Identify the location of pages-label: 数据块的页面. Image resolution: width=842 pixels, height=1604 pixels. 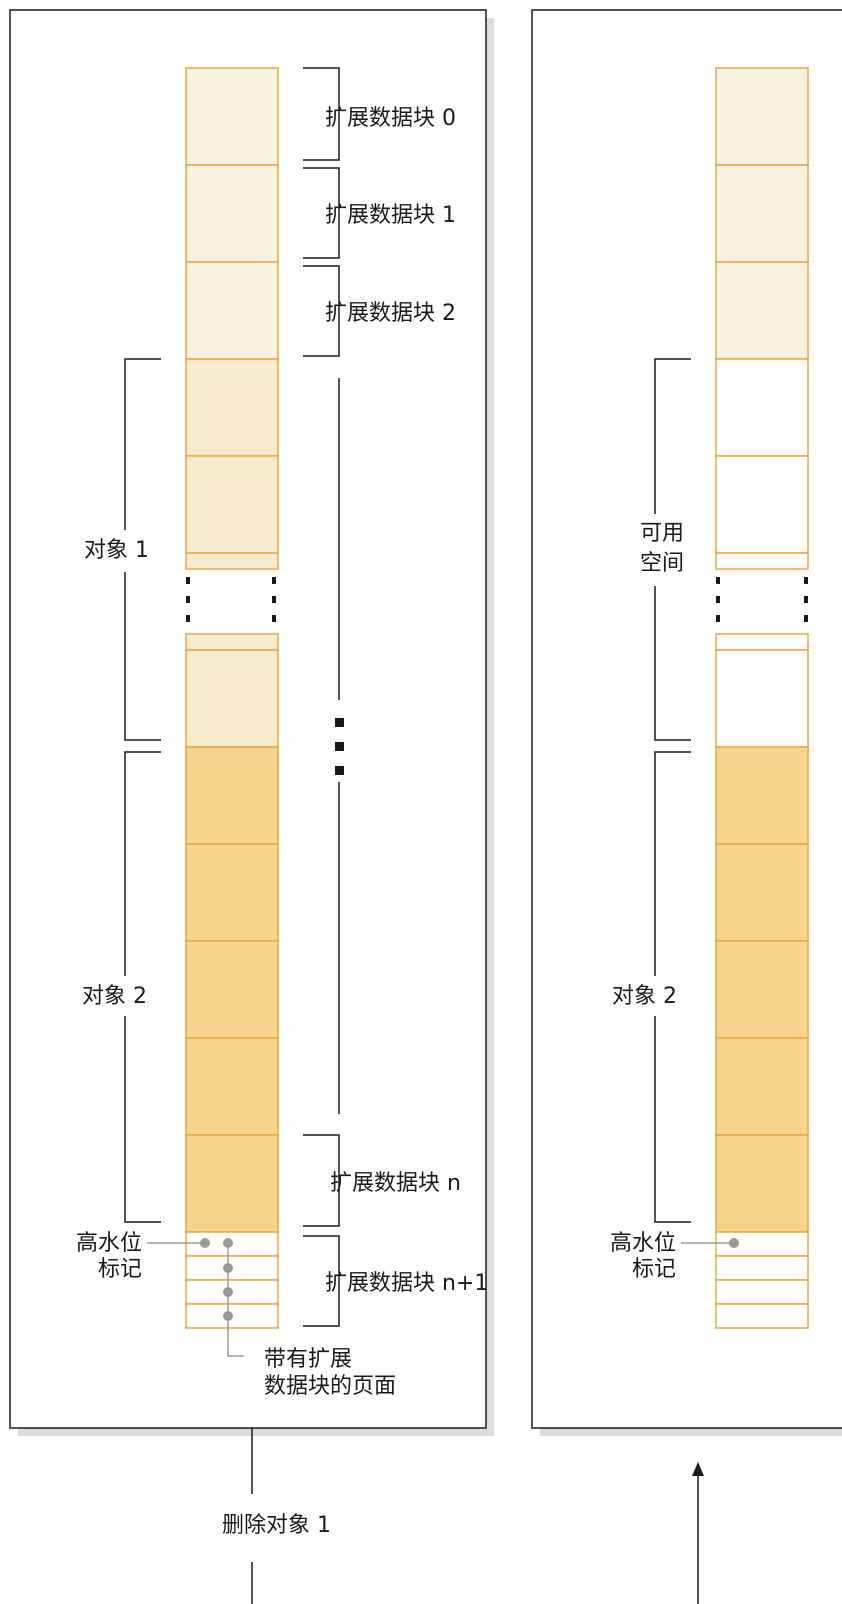
(330, 1386).